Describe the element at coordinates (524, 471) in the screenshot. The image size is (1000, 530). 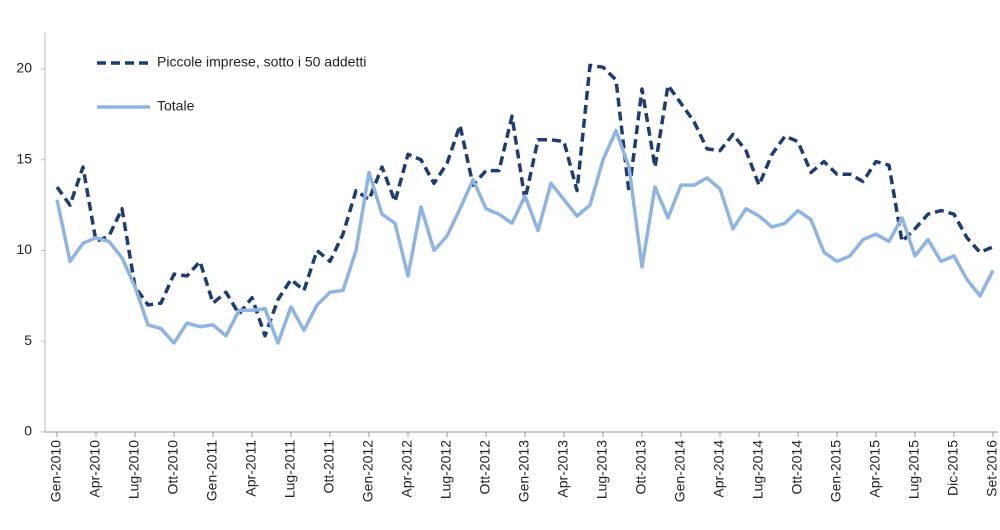
I see `x-tick-label: Gen-2013` at that location.